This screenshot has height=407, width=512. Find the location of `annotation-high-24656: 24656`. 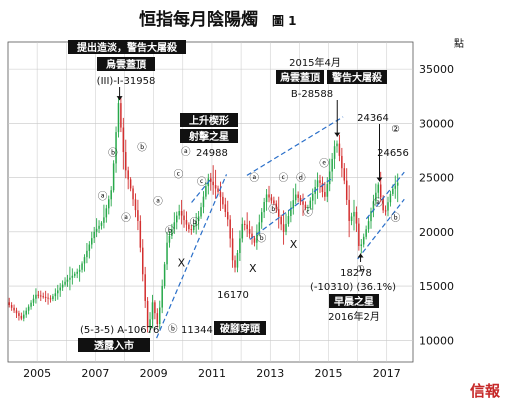

annotation-high-24656: 24656 is located at coordinates (393, 153).